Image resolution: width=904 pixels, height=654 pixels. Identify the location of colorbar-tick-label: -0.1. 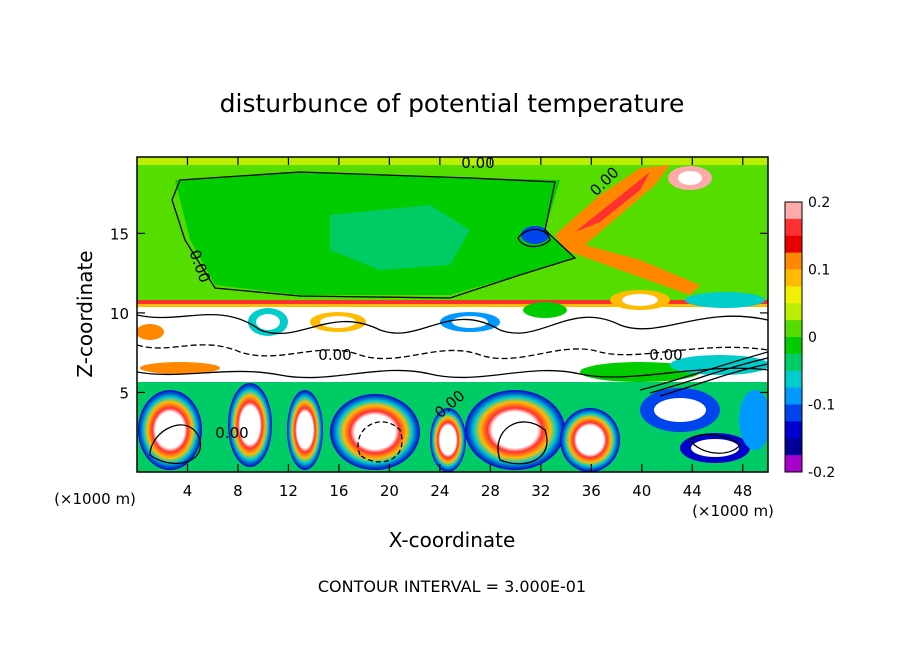
(821, 406).